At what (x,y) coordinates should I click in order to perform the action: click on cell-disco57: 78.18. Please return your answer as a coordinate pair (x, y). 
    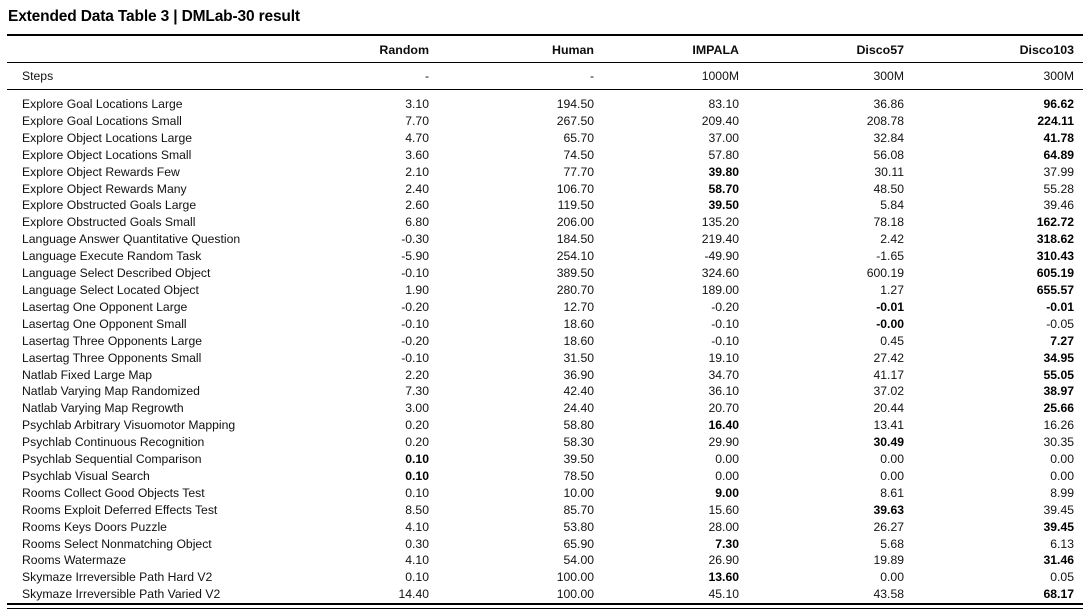
    Looking at the image, I should click on (889, 222).